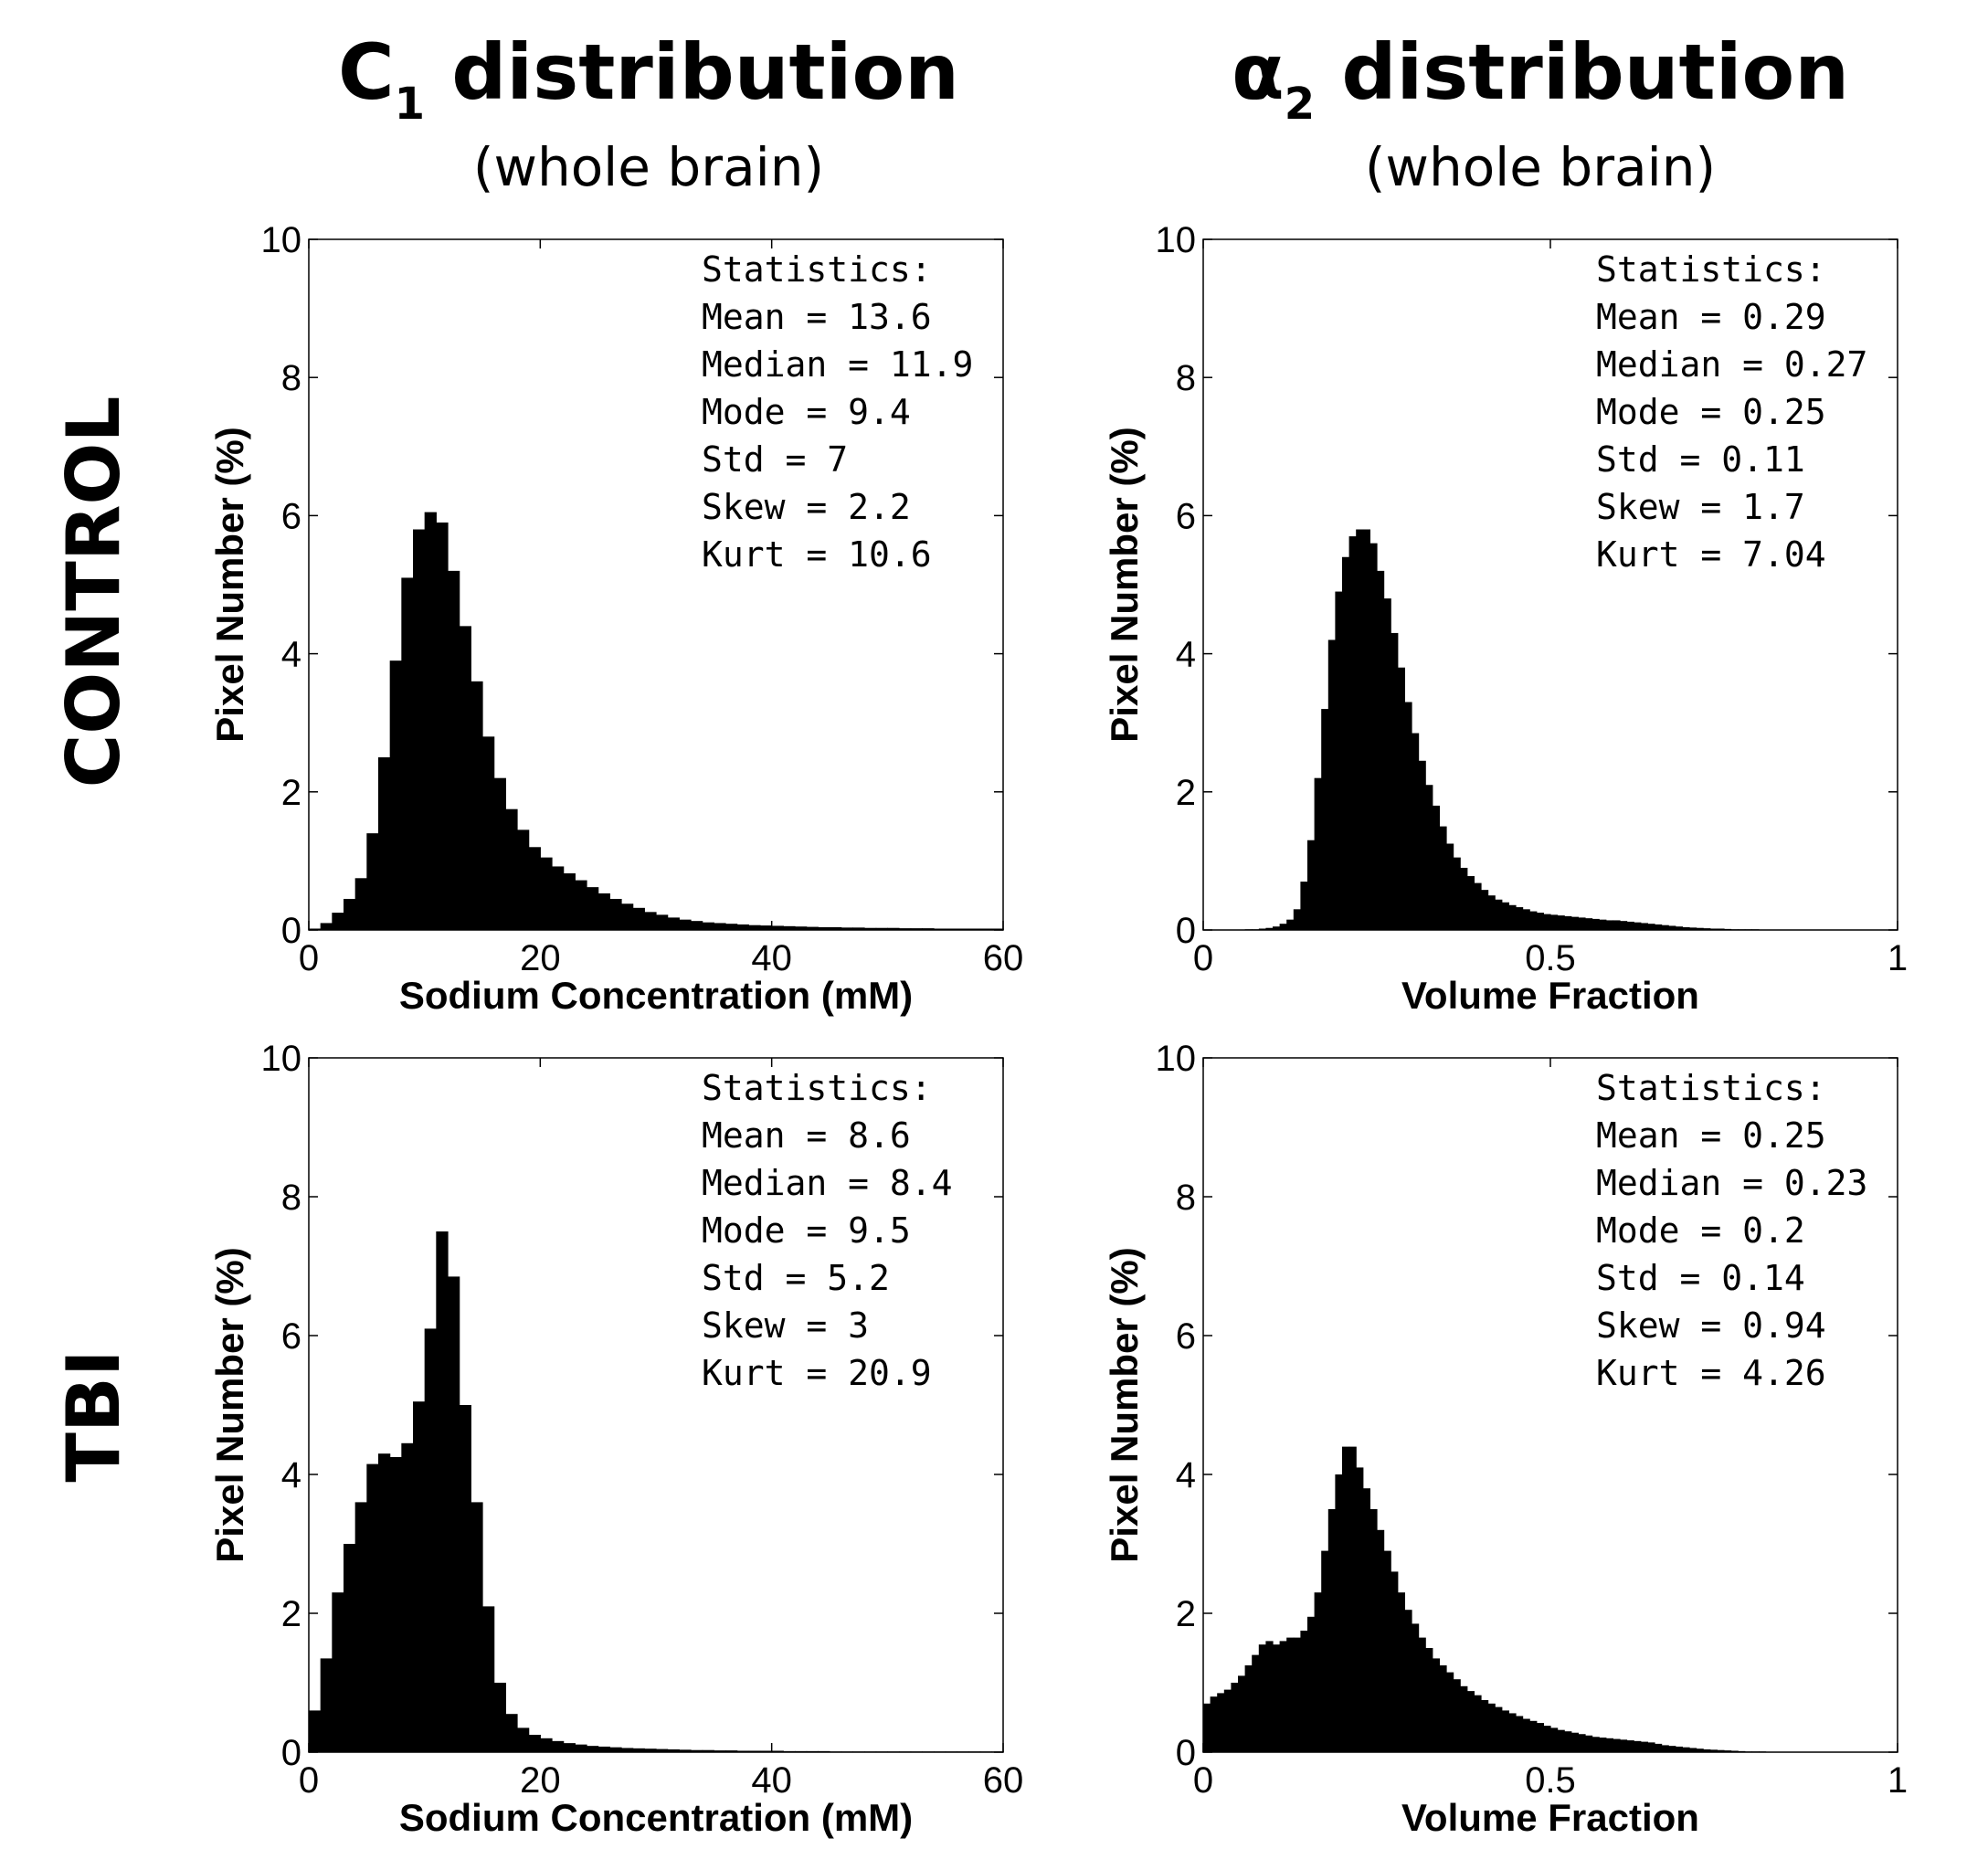  I want to click on statistics-line: Mode = 0.25, so click(1711, 412).